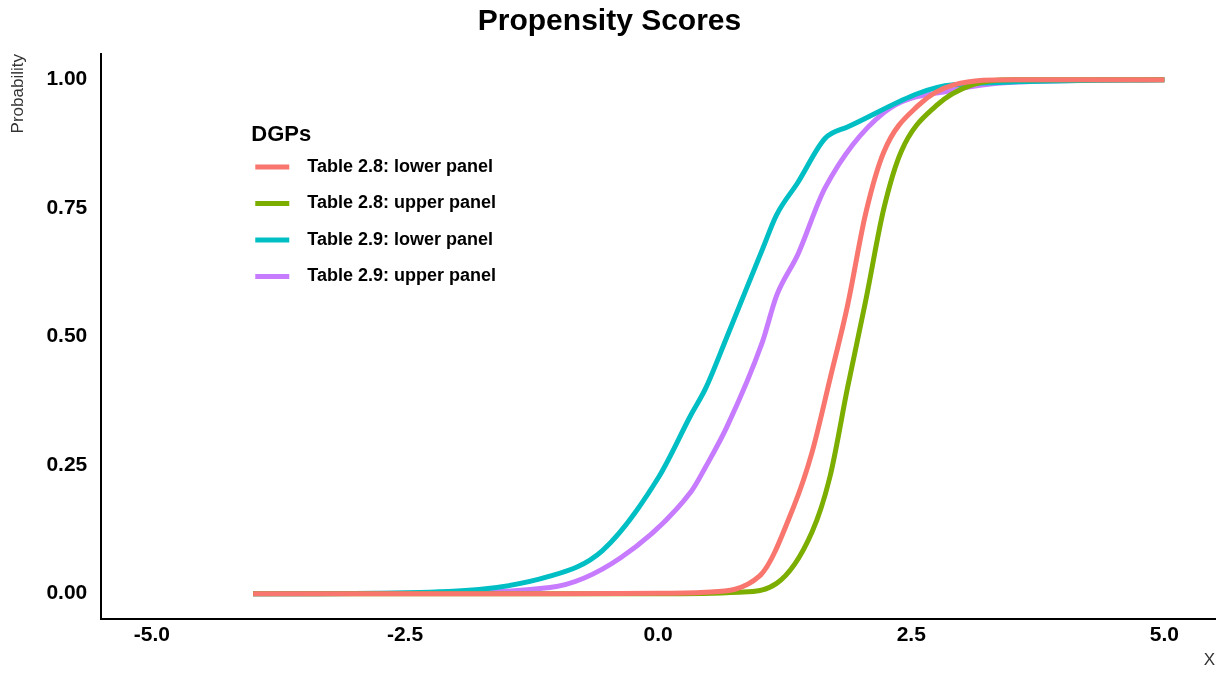  Describe the element at coordinates (405, 633) in the screenshot. I see `x-tick-label: -2.5` at that location.